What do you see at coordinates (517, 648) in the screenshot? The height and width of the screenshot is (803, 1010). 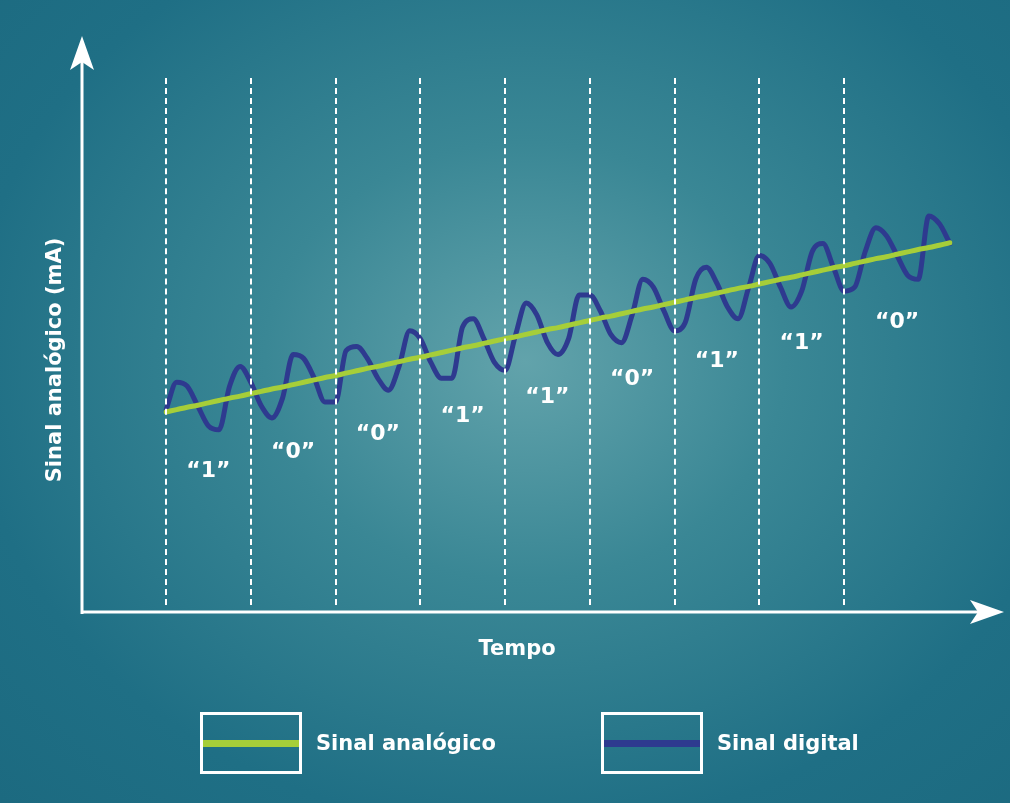 I see `x-axis-title: Tempo` at bounding box center [517, 648].